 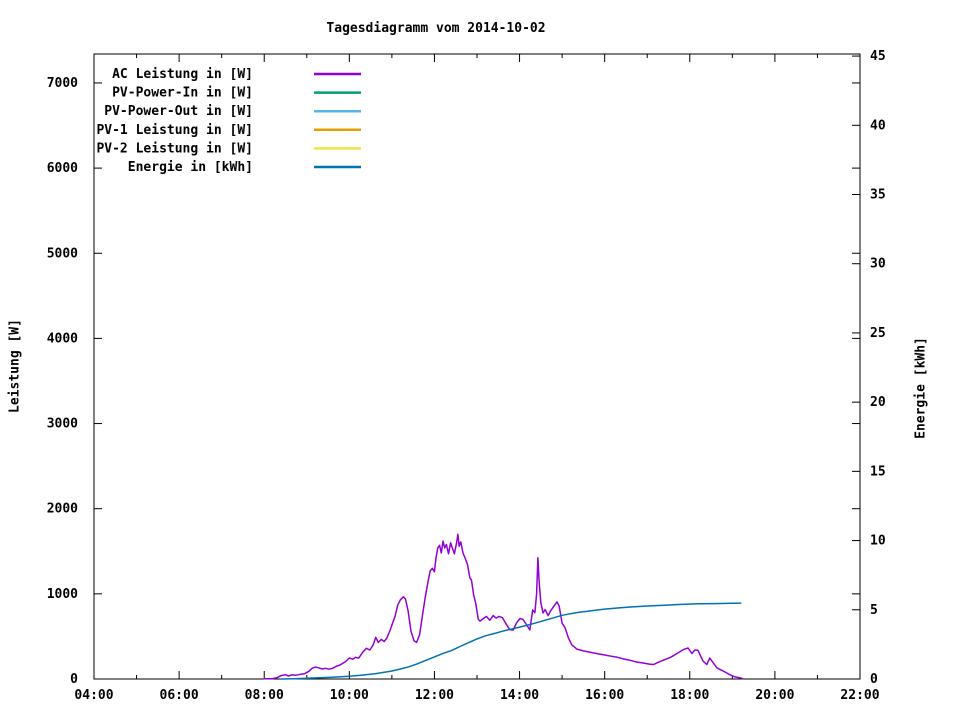 What do you see at coordinates (62, 338) in the screenshot?
I see `y-left-tick-label: 4000` at bounding box center [62, 338].